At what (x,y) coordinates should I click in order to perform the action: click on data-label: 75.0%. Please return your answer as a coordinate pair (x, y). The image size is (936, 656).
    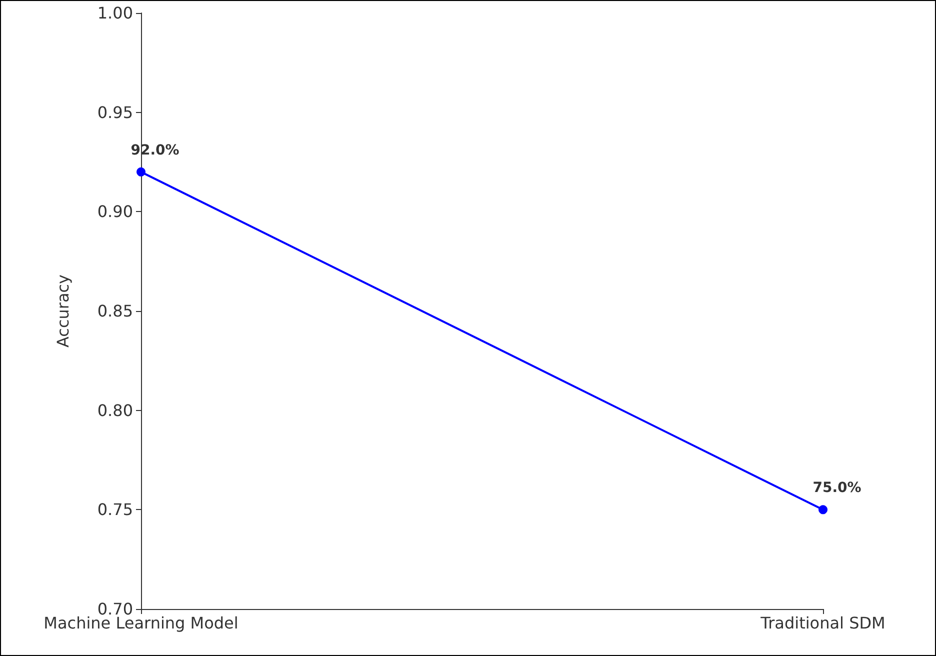
    Looking at the image, I should click on (837, 488).